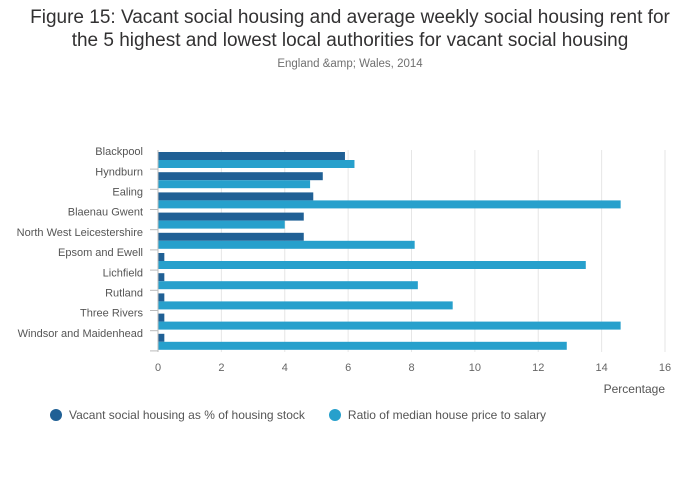  I want to click on x-tick-label: 10, so click(475, 368).